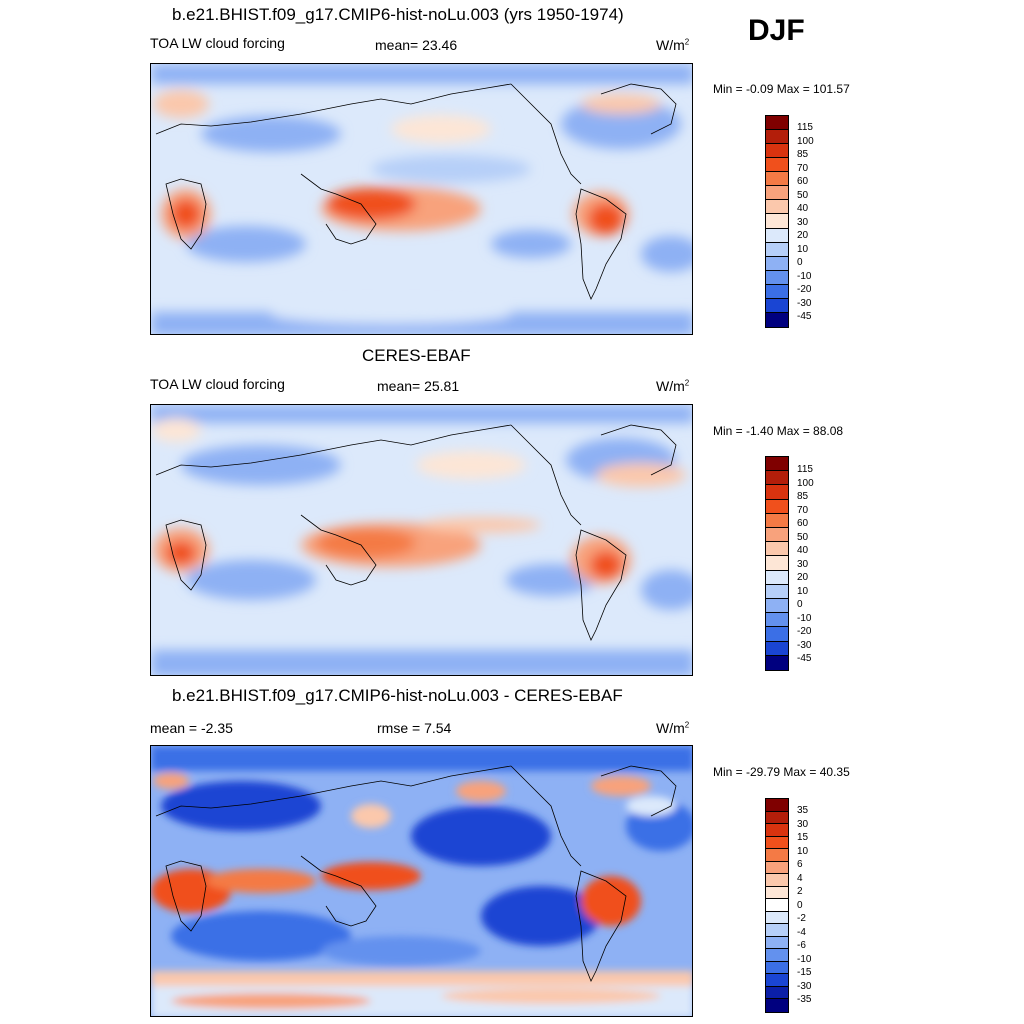 Image resolution: width=1024 pixels, height=1024 pixels. What do you see at coordinates (800, 878) in the screenshot?
I see `tick-label: 4` at bounding box center [800, 878].